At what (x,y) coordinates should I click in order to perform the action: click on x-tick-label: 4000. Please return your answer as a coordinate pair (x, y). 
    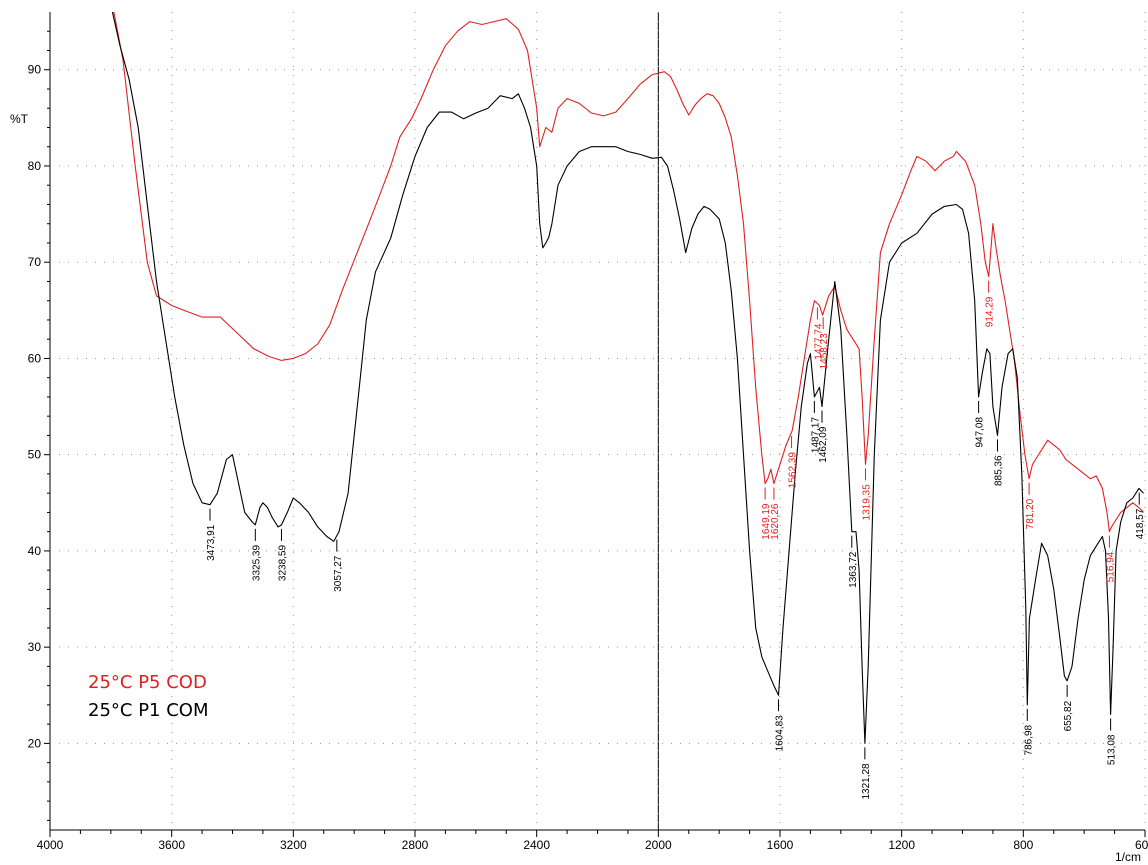
    Looking at the image, I should click on (50, 845).